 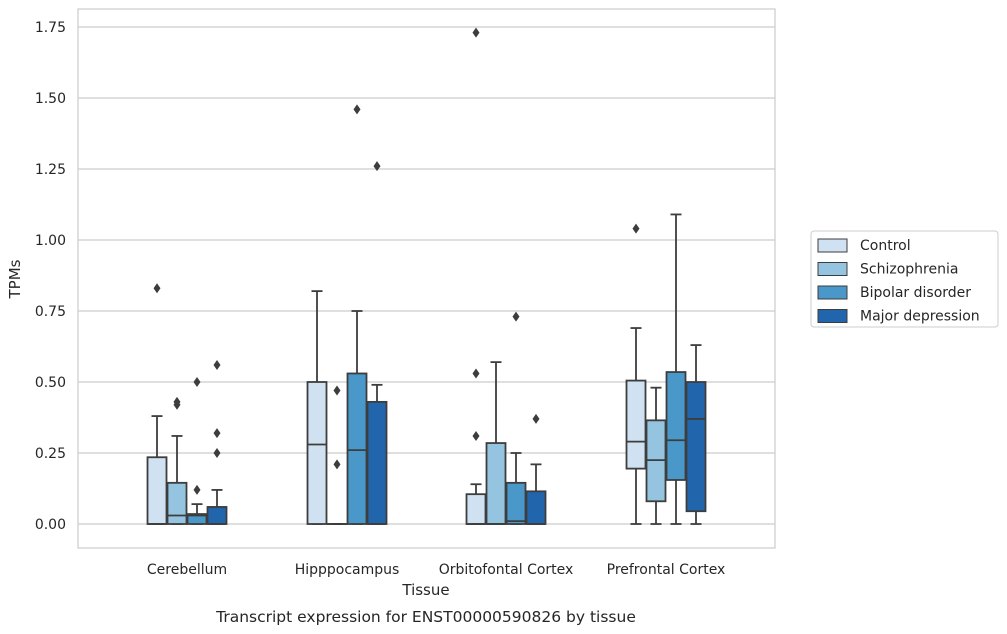 I want to click on y-axis-label: TPMs, so click(x=15, y=279).